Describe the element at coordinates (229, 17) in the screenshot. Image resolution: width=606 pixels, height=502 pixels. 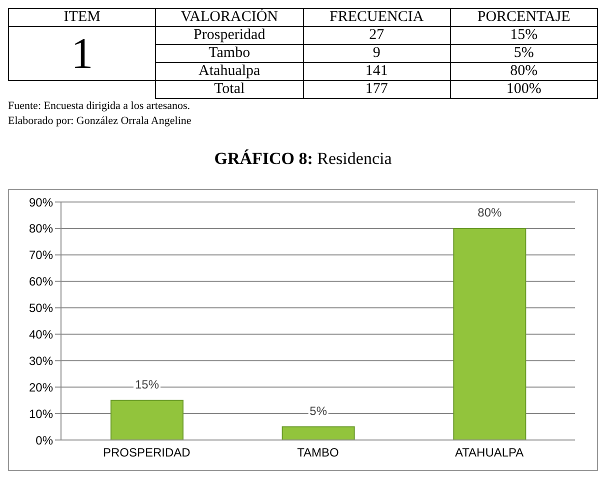
I see `text: VALORACIÓN` at that location.